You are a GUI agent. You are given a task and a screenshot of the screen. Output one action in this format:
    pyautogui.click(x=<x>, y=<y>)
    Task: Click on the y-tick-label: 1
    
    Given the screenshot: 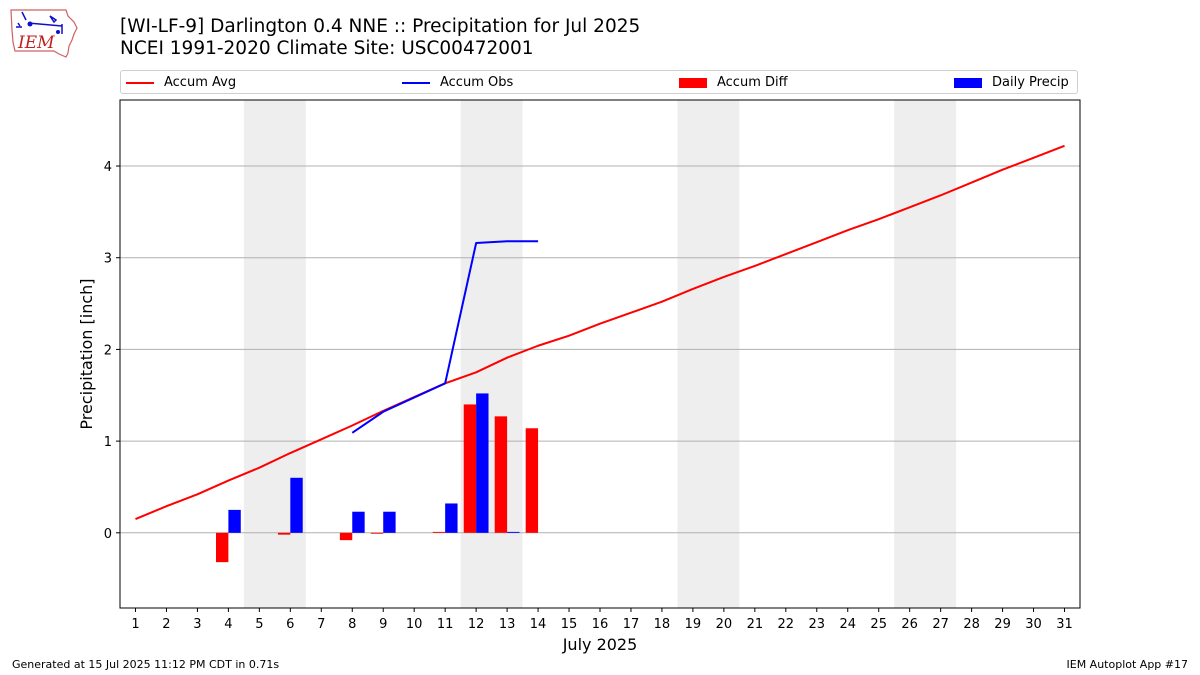 What is the action you would take?
    pyautogui.click(x=108, y=442)
    